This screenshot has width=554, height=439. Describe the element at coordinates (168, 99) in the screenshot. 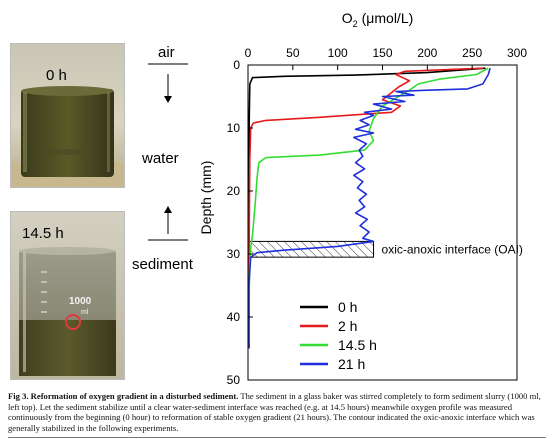

I see `down-arrow-icon` at that location.